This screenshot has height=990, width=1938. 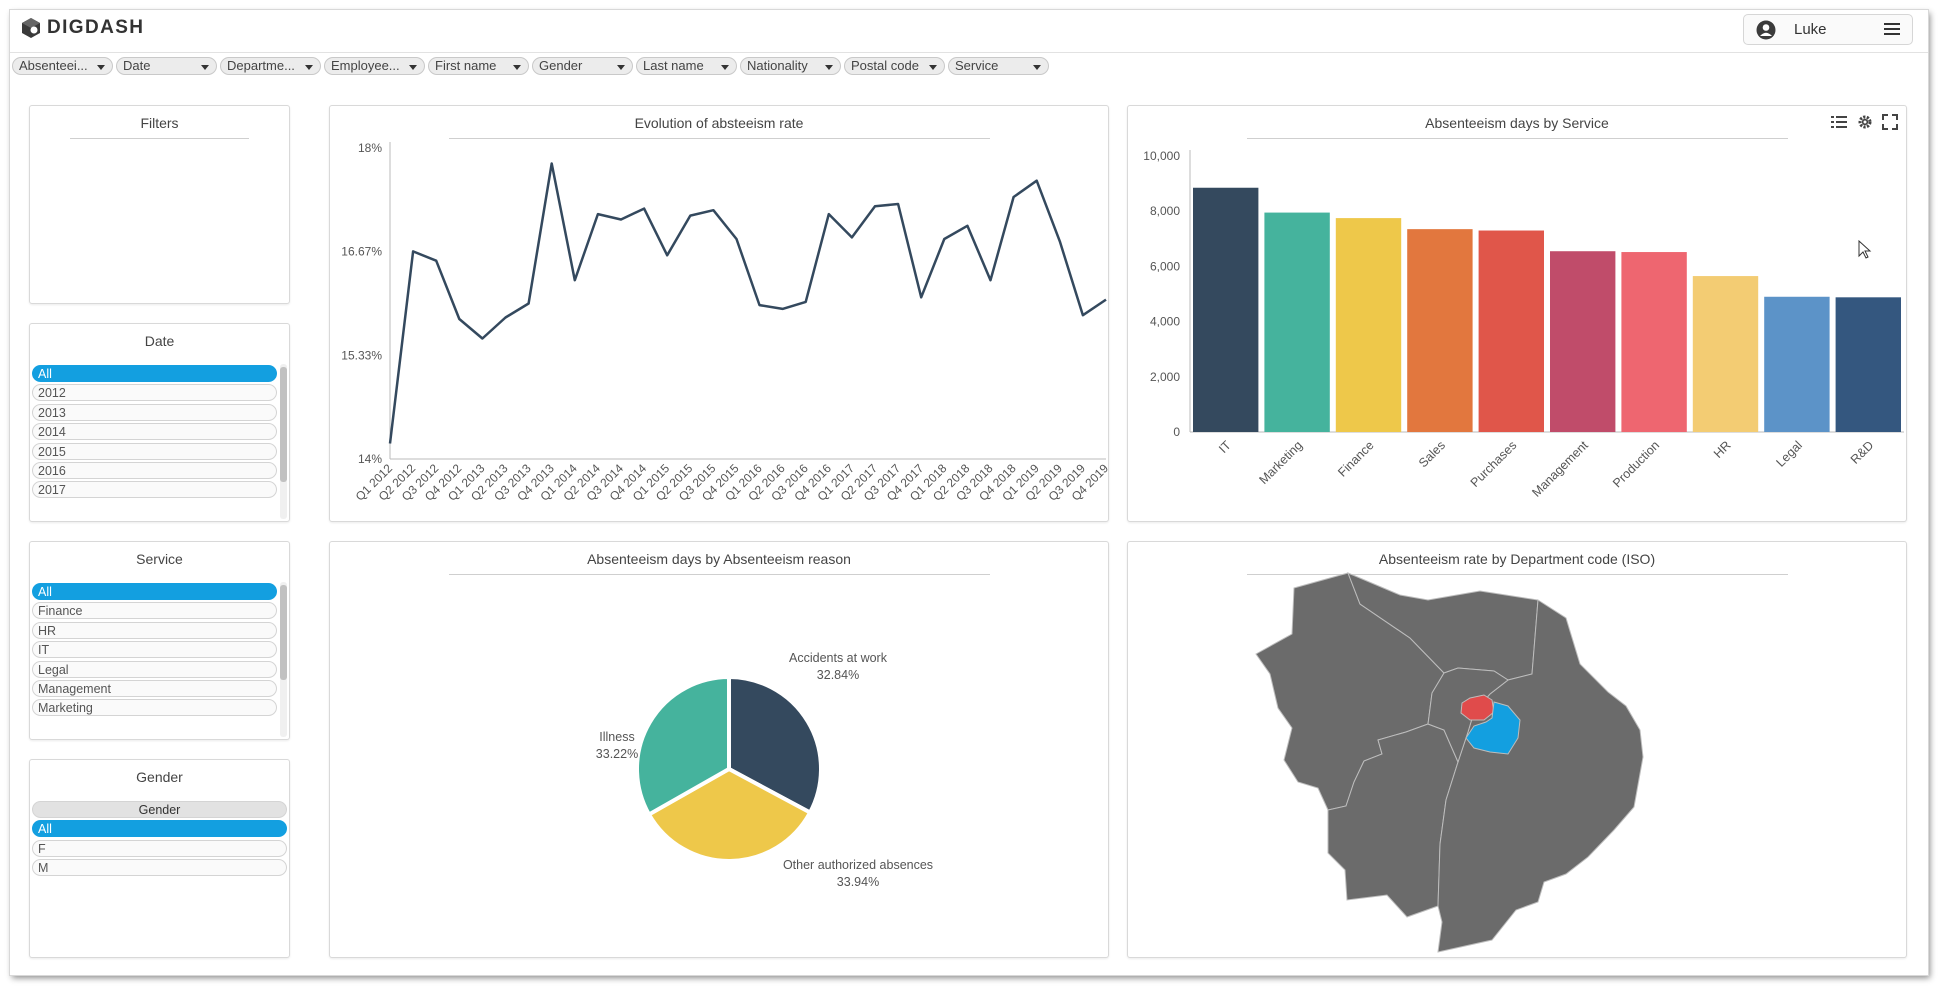 I want to click on x-tick-label: Legal, so click(x=1789, y=454).